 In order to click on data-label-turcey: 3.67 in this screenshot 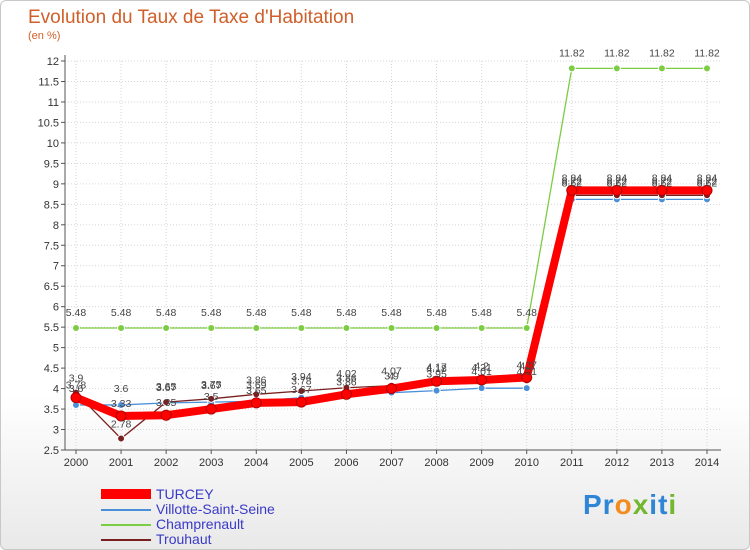, I will do `click(301, 390)`.